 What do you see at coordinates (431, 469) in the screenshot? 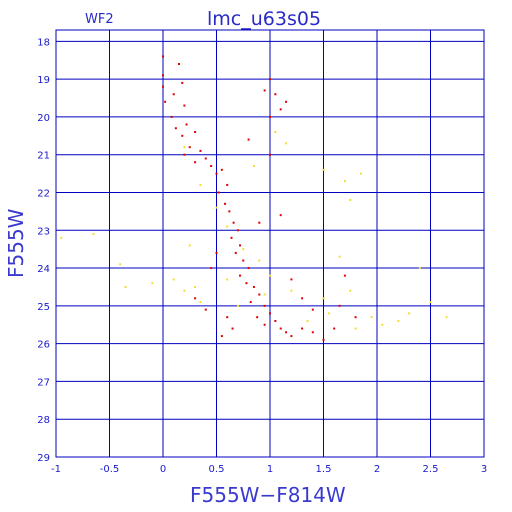
I see `x-tick-label: 2.5` at bounding box center [431, 469].